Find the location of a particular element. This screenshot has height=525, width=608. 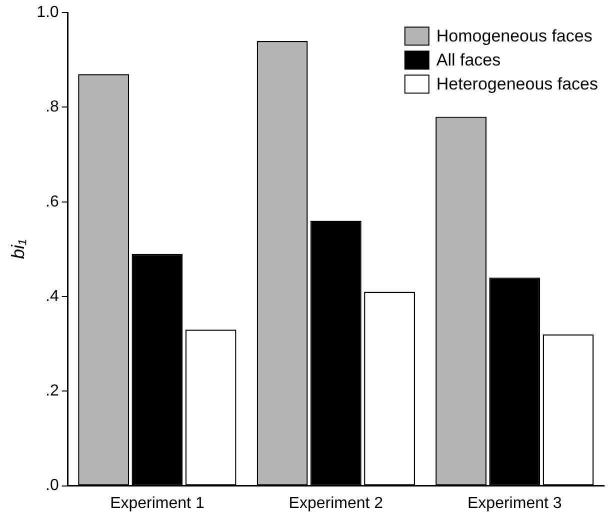

x-tick-label: Experiment 3 is located at coordinates (515, 503).